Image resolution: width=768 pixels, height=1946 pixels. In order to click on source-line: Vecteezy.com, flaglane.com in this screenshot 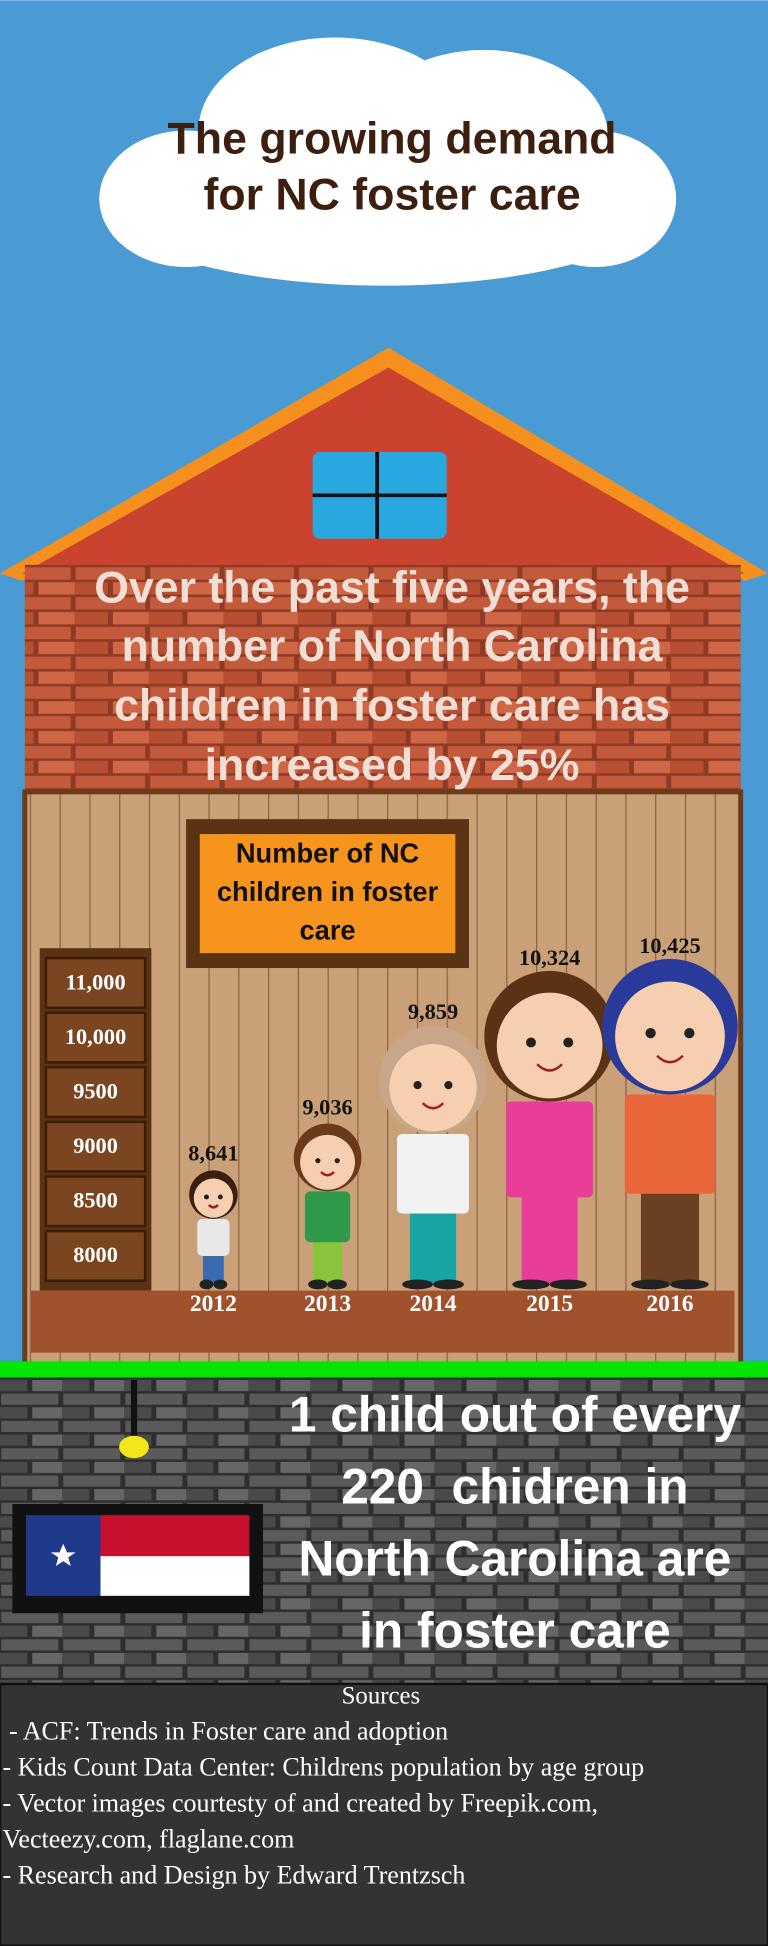, I will do `click(148, 1838)`.